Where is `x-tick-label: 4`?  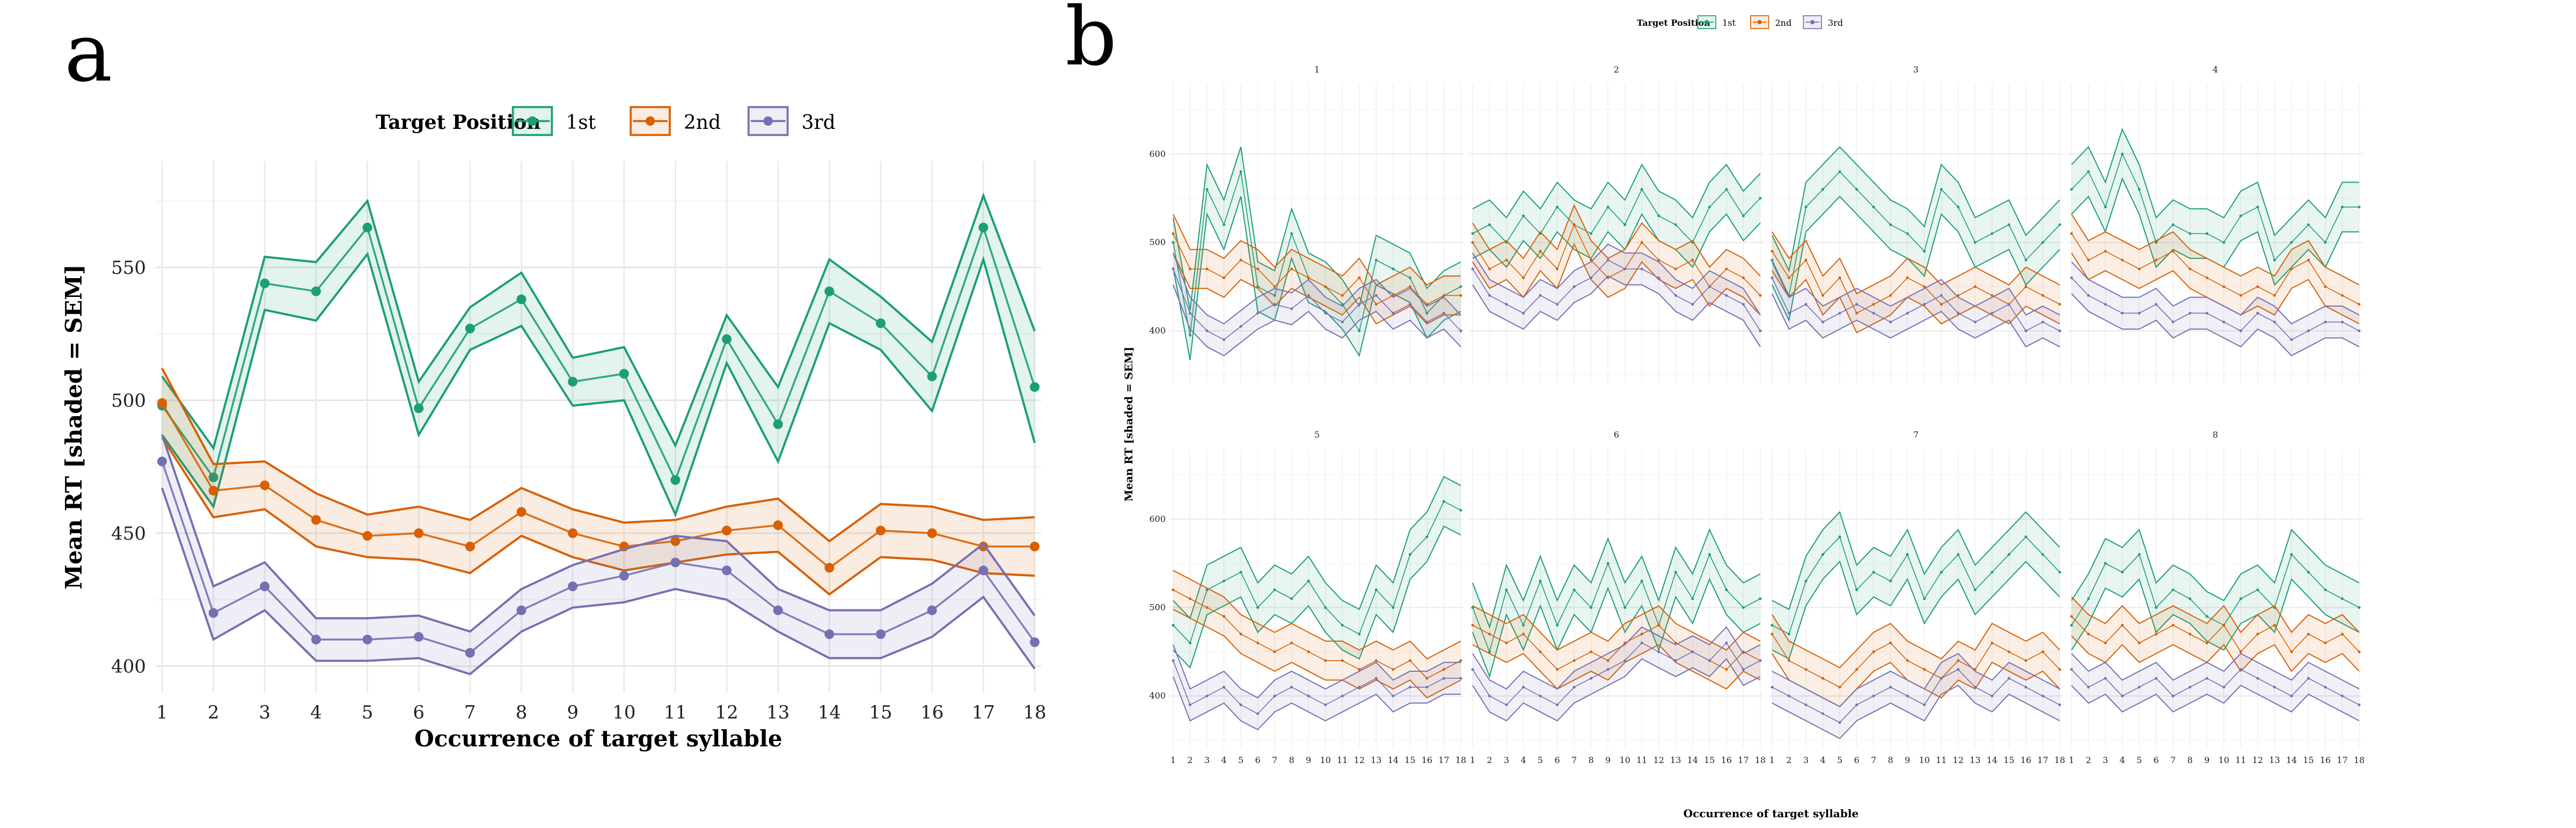 x-tick-label: 4 is located at coordinates (316, 712).